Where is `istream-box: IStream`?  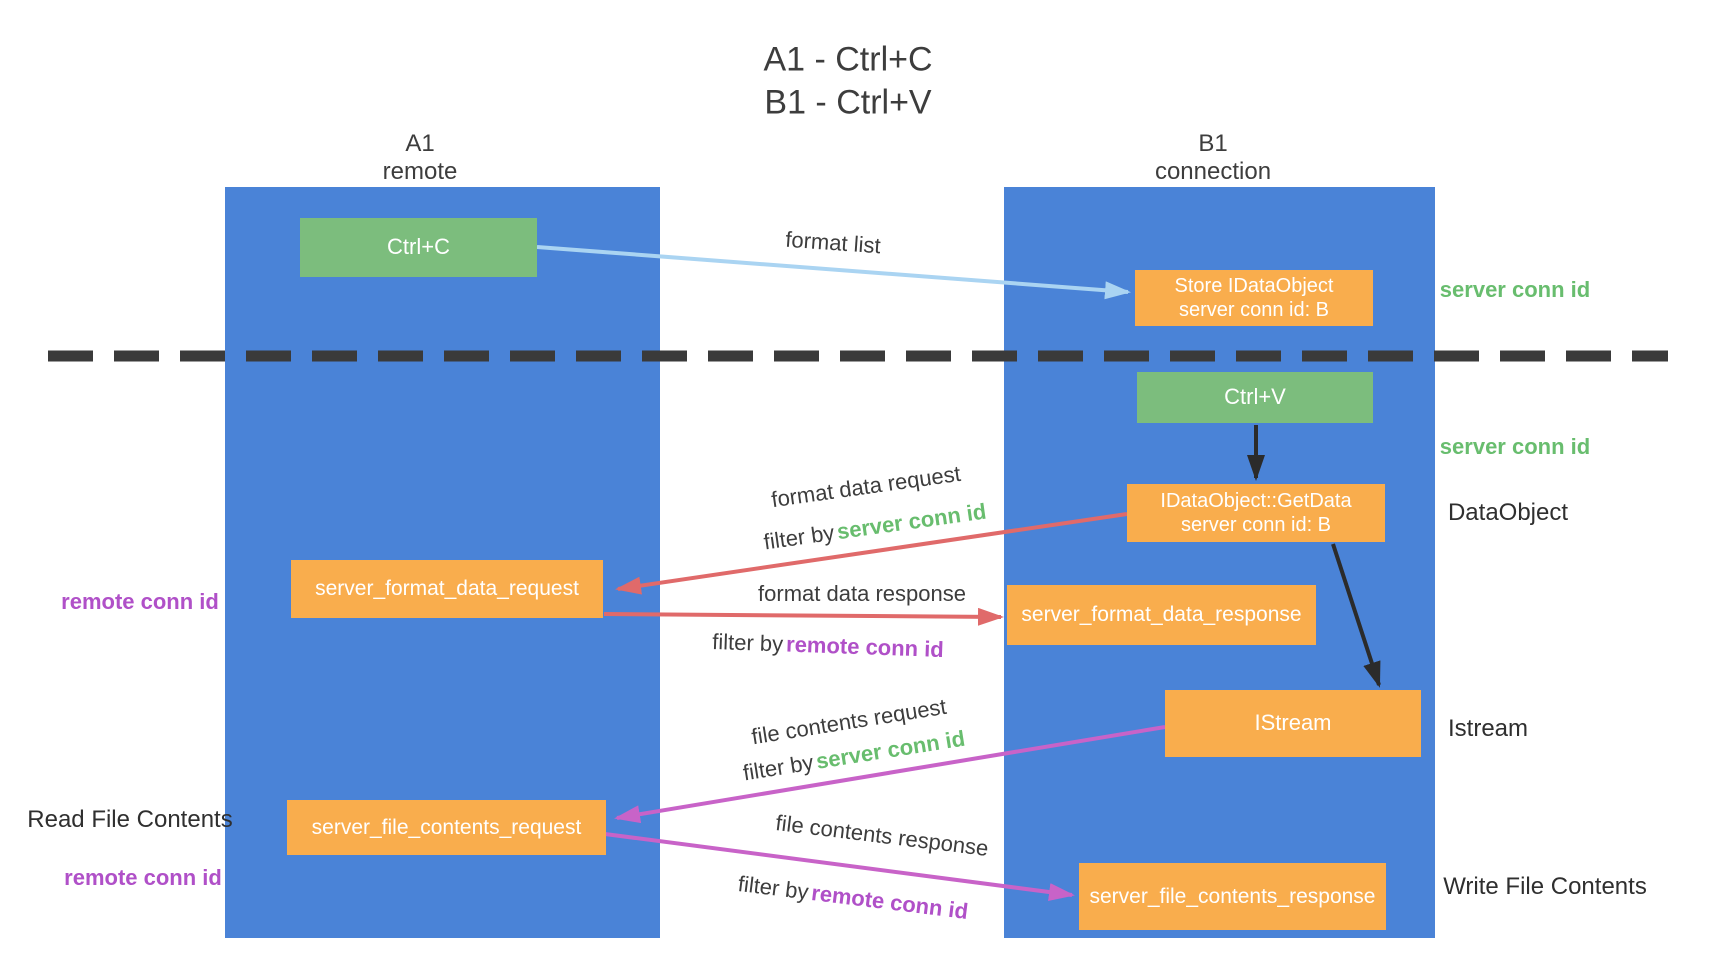 istream-box: IStream is located at coordinates (1293, 723).